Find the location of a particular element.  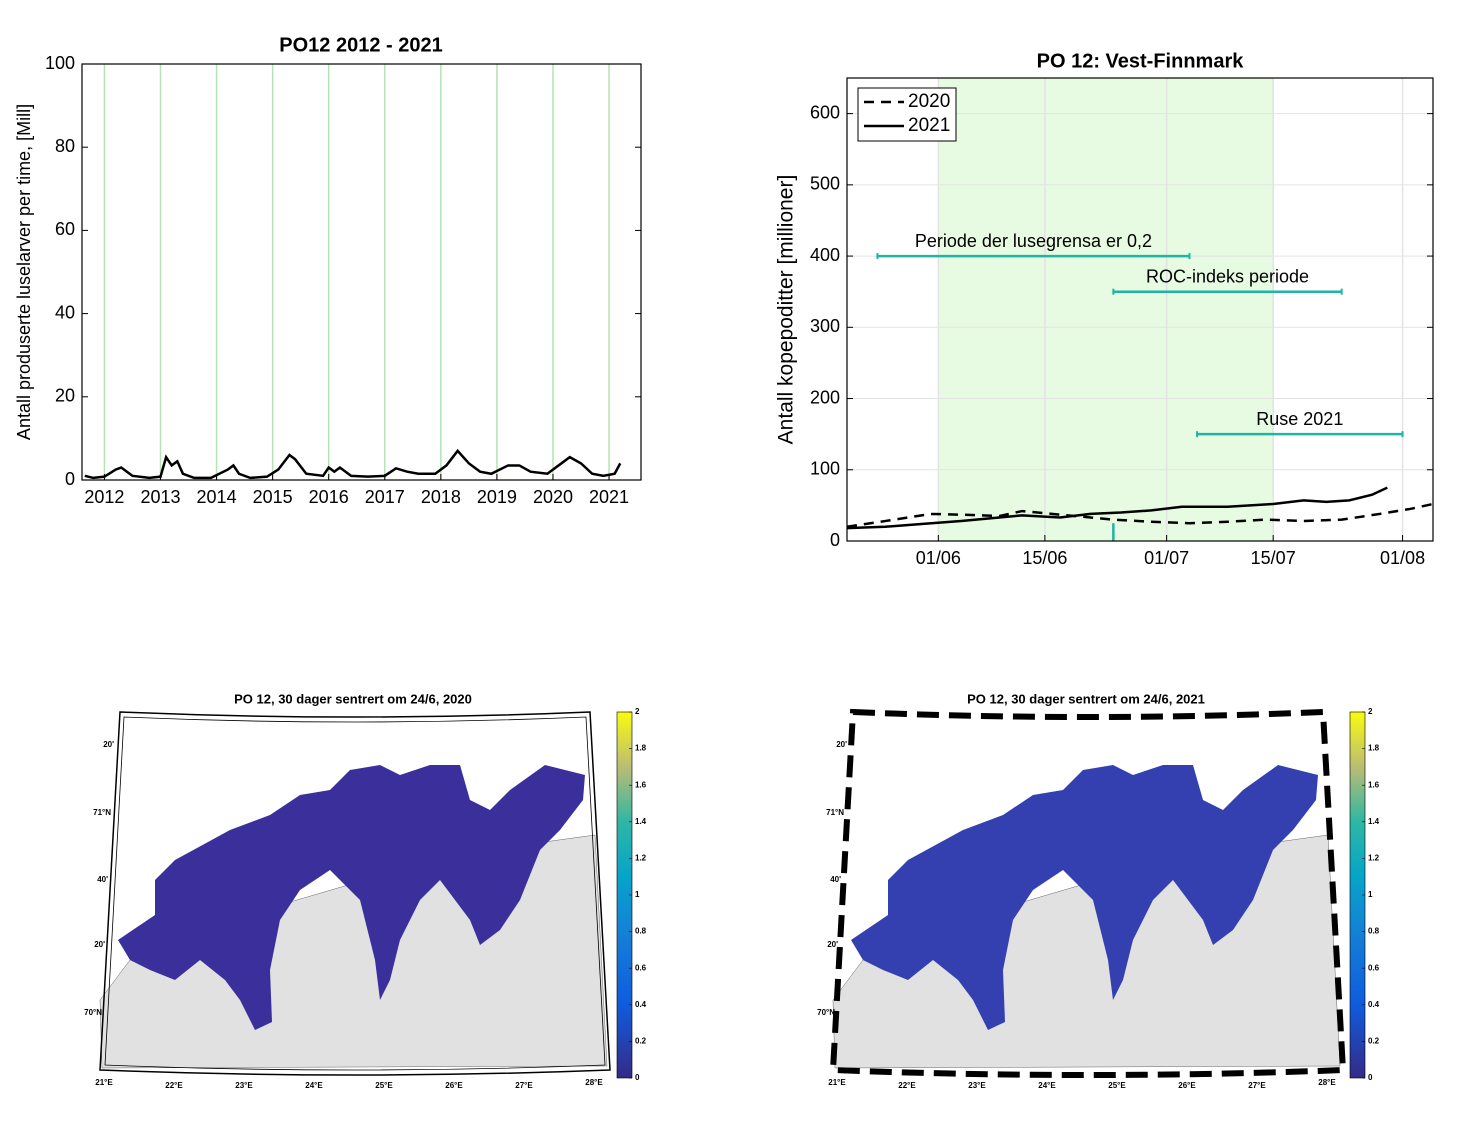

x-tick-label: 2014 is located at coordinates (217, 497).